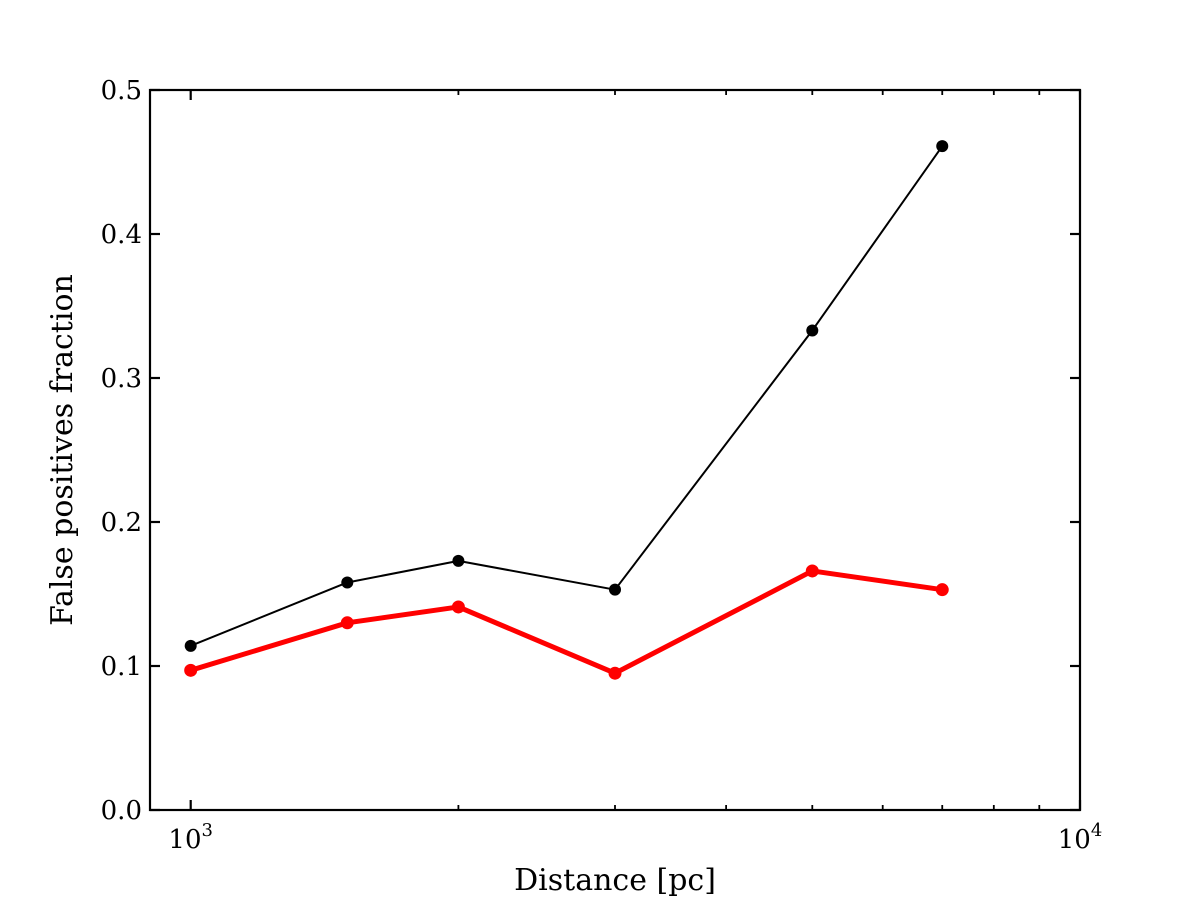  I want to click on y-tick-label: 0.5, so click(121, 91).